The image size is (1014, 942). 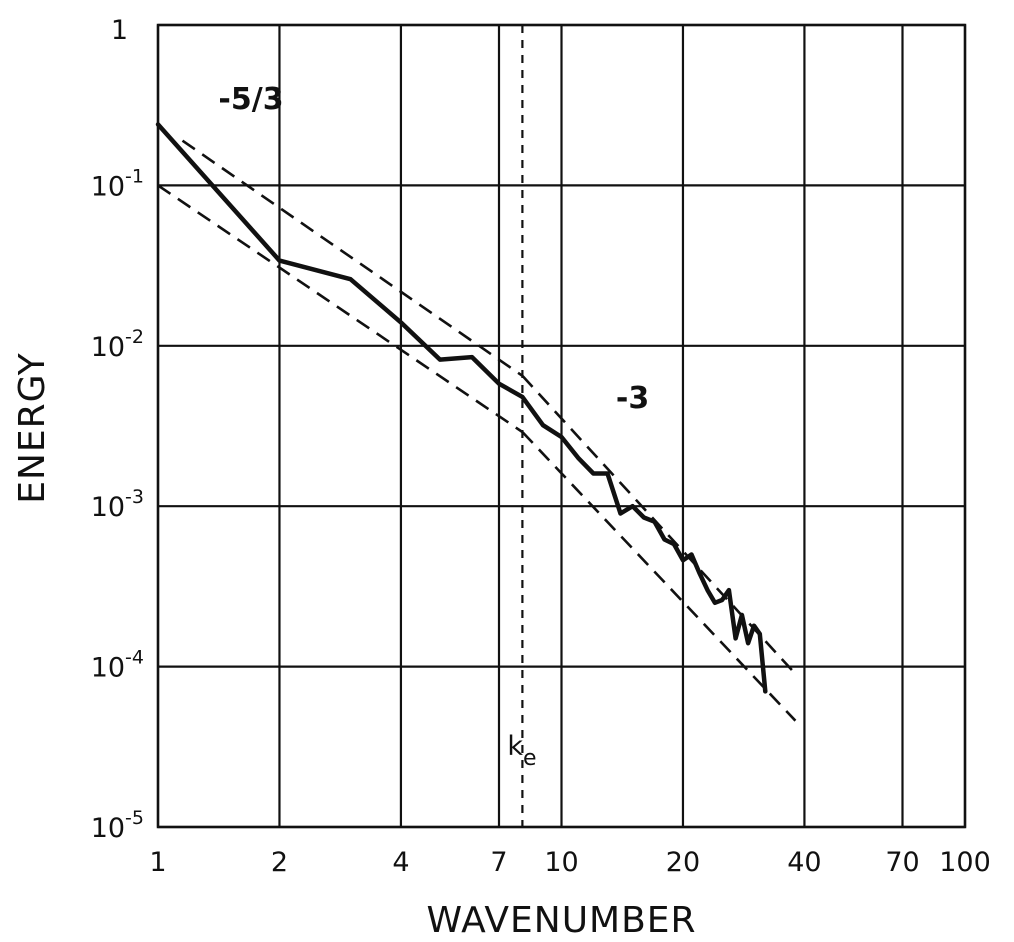 What do you see at coordinates (119, 30) in the screenshot?
I see `y-tick-label: 1` at bounding box center [119, 30].